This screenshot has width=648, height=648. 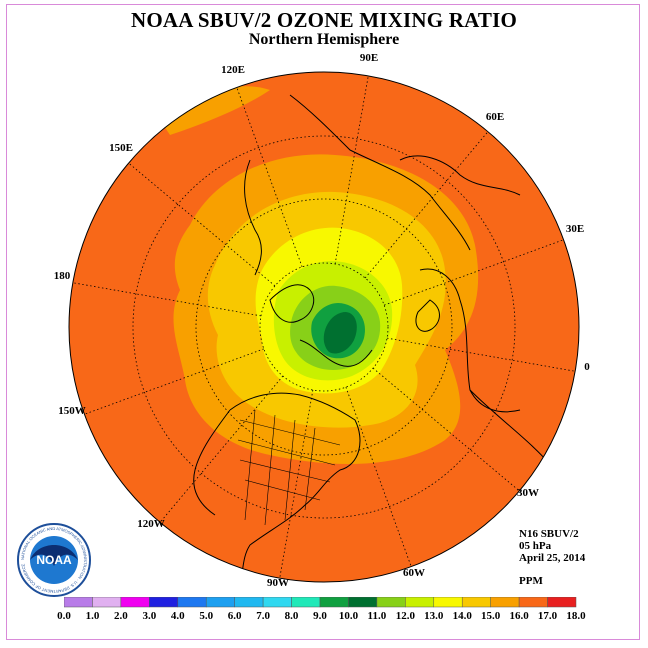 I want to click on legend-tick-label: 2.0, so click(x=121, y=616).